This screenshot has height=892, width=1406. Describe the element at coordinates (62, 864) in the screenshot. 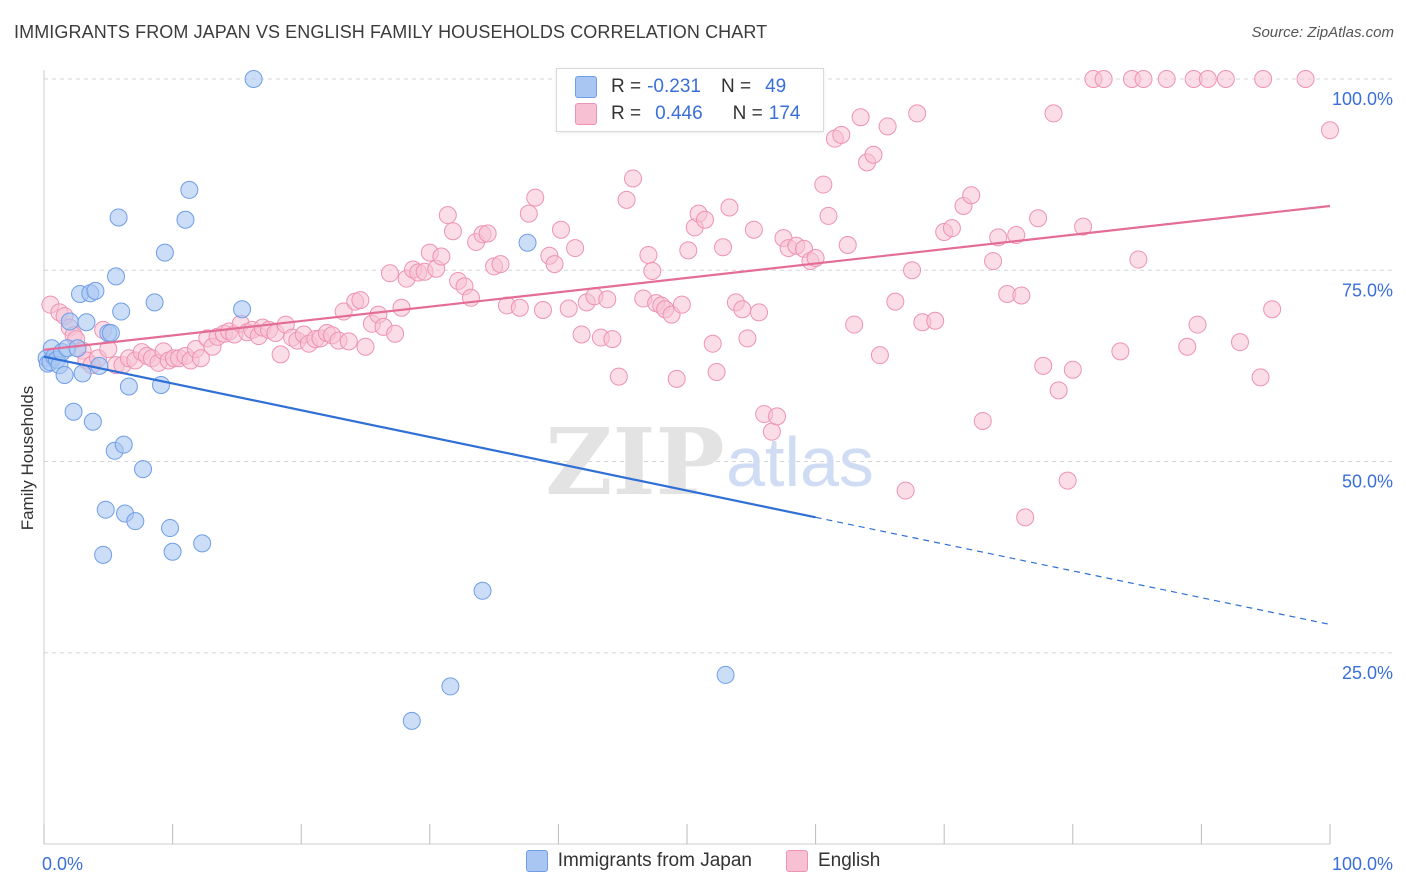

I see `x-tick-label-min: 0.0%` at that location.